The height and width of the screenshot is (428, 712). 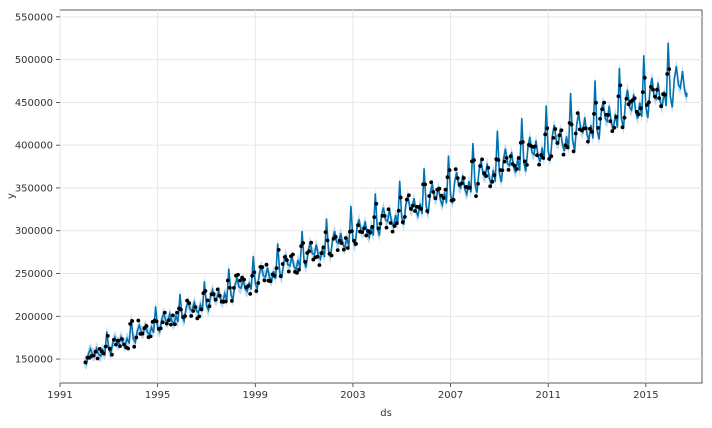 I want to click on y-tick-label: 150000, so click(x=34, y=360).